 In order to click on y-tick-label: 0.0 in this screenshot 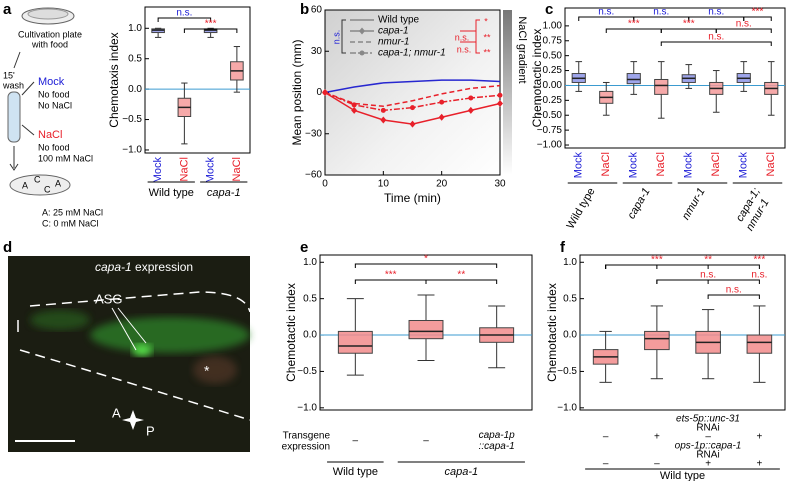, I will do `click(310, 335)`.